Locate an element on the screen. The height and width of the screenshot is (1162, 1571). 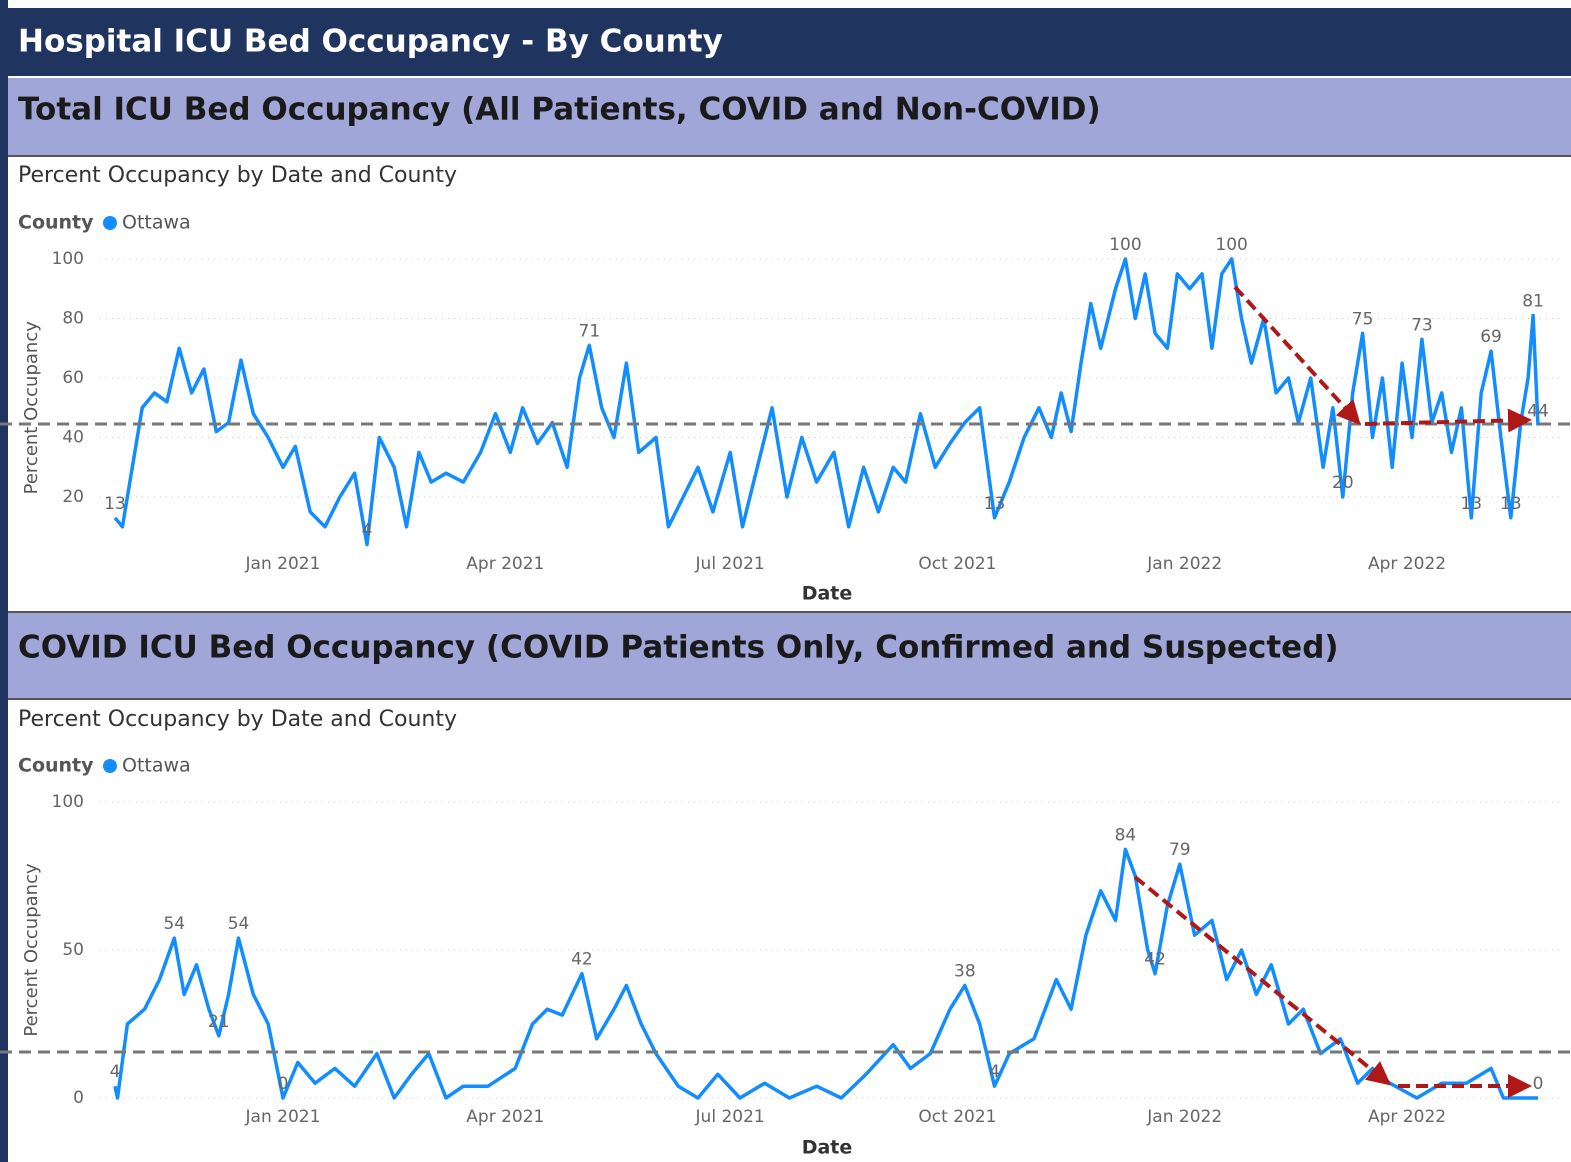
y-tick-label: 80 is located at coordinates (73, 319).